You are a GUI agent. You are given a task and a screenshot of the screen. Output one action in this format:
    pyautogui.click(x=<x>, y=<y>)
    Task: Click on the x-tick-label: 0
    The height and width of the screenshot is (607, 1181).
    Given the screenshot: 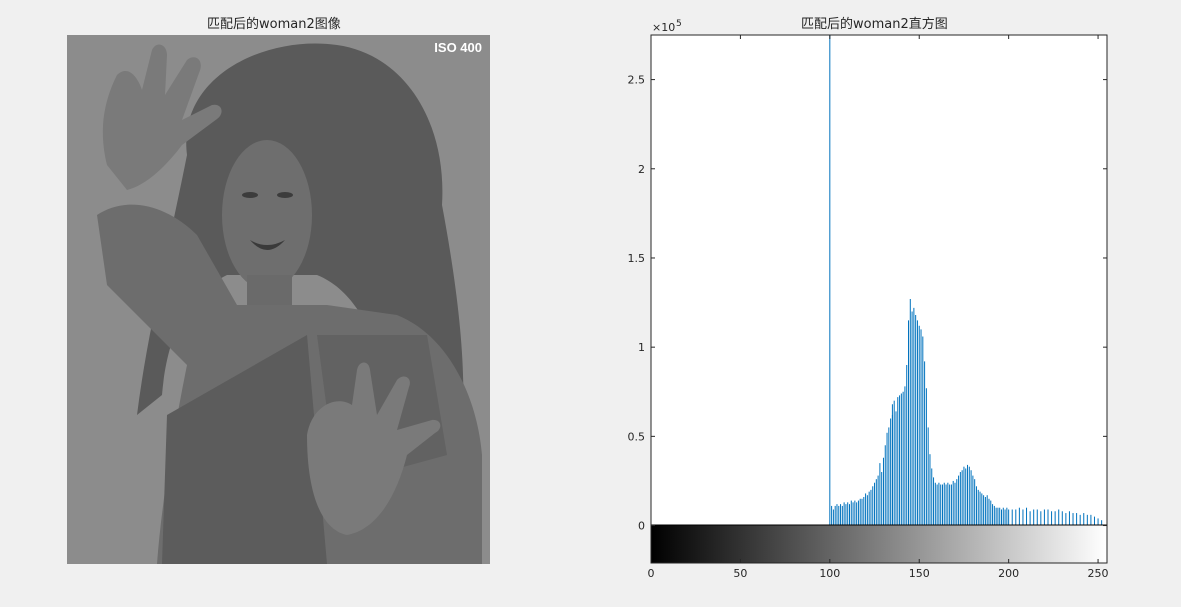 What is the action you would take?
    pyautogui.click(x=651, y=573)
    